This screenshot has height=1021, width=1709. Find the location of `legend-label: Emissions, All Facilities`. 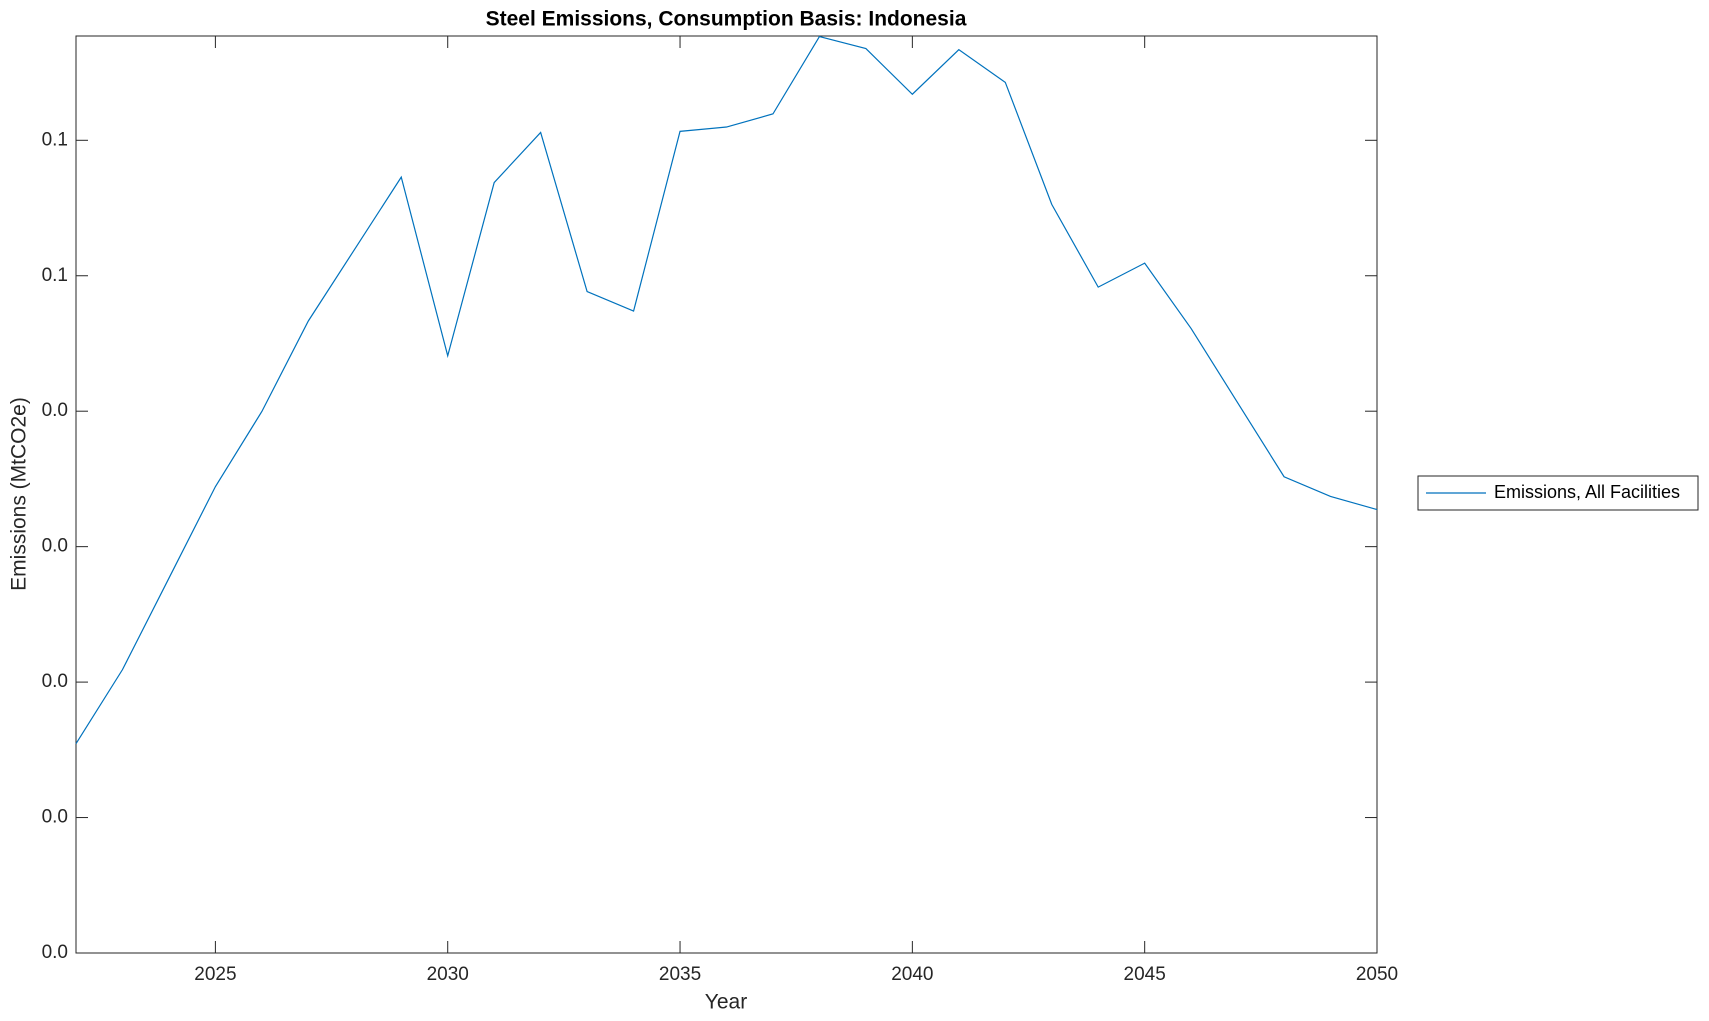

legend-label: Emissions, All Facilities is located at coordinates (1587, 492).